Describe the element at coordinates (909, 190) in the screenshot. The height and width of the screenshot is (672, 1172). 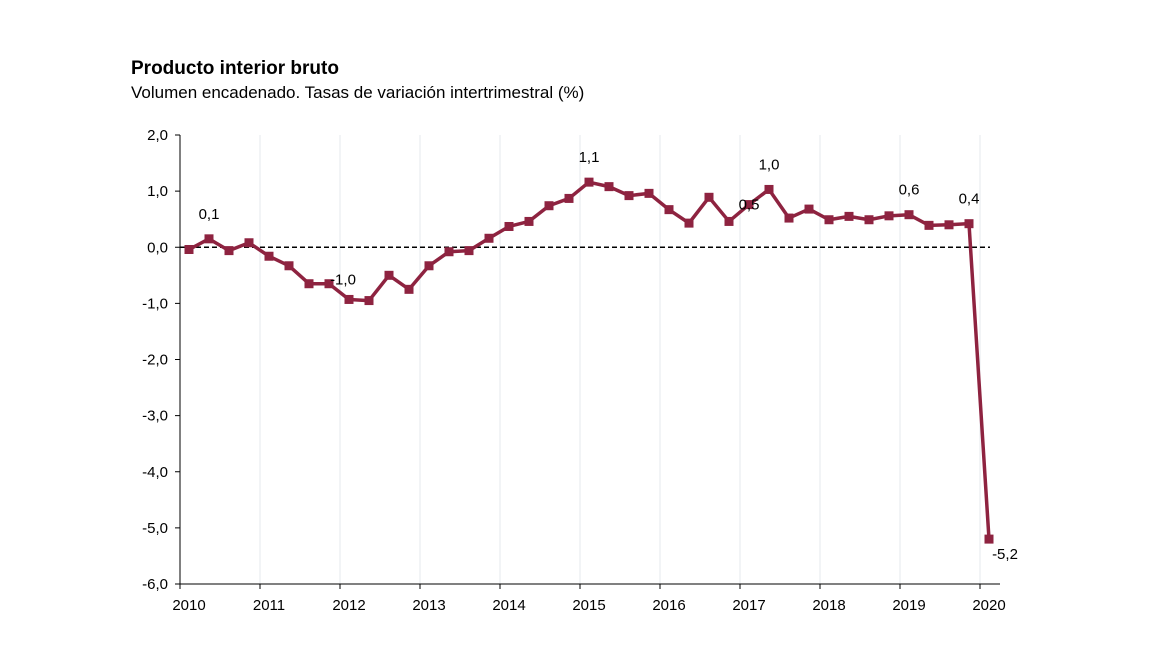
I see `data-label: 0,6` at that location.